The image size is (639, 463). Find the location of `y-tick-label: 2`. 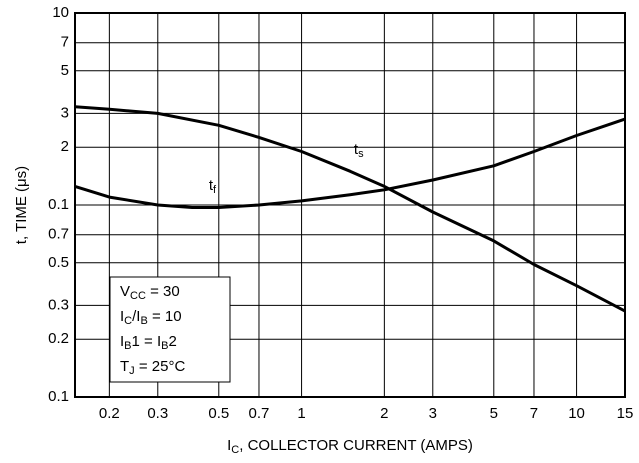

y-tick-label: 2 is located at coordinates (65, 146).